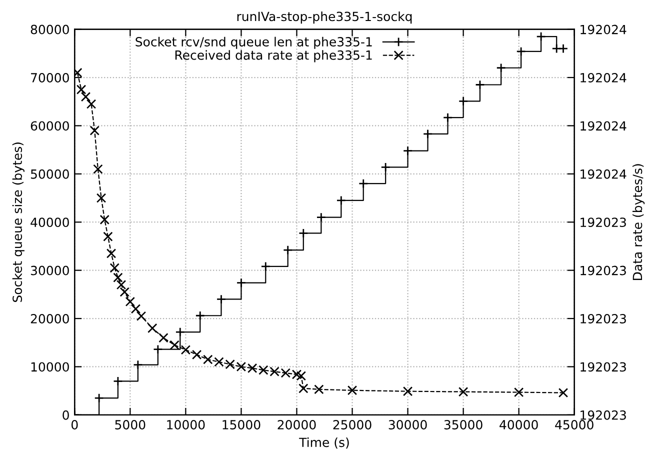  I want to click on y-tick-label: 40000, so click(49, 223).